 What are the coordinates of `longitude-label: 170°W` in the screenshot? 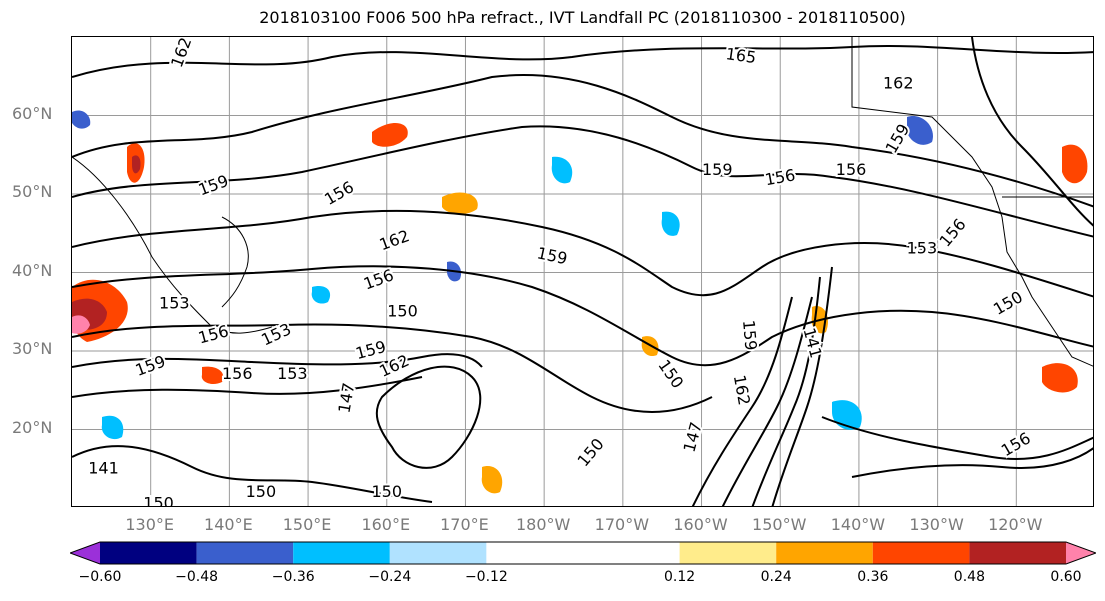 It's located at (622, 524).